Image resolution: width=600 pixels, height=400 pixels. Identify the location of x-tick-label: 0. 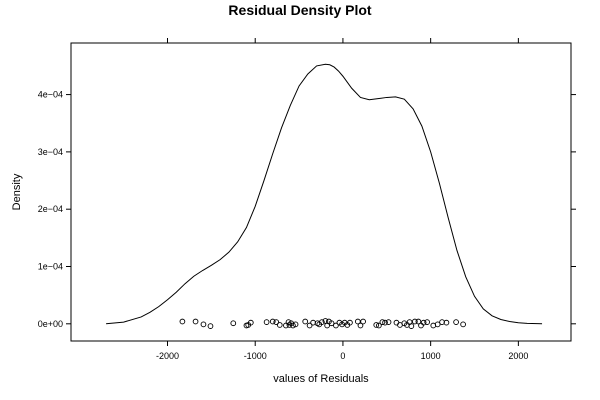
(342, 356).